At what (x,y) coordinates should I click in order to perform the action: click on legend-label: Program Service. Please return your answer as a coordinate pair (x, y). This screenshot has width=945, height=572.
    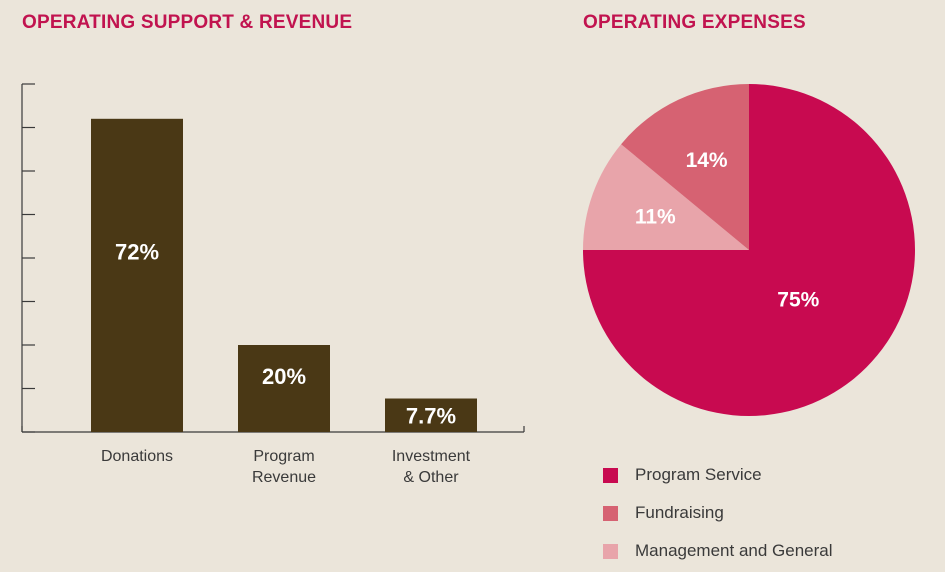
    Looking at the image, I should click on (698, 474).